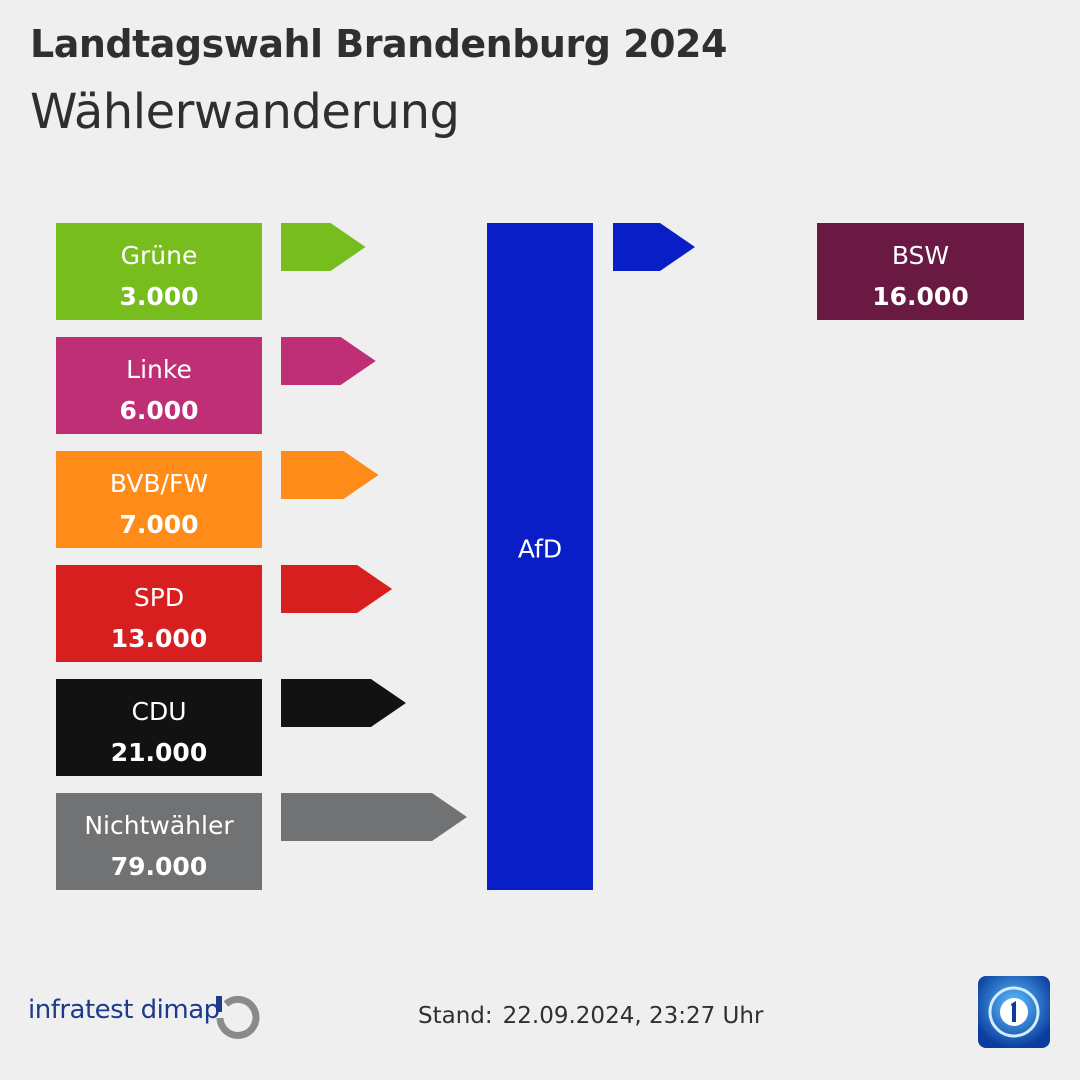 The image size is (1080, 1080). I want to click on stand-label: Stand:, so click(455, 1016).